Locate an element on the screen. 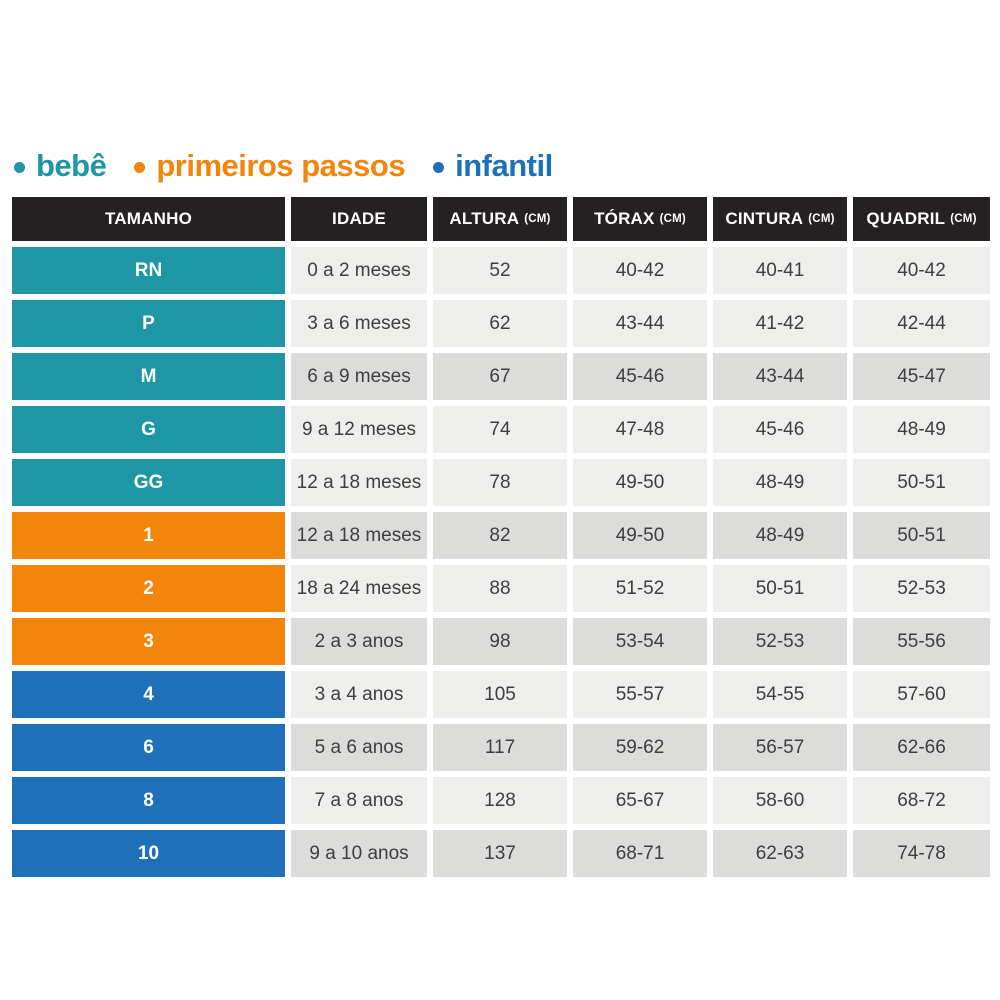 The image size is (1000, 1000). column-header-cintura: CINTURA (CM) is located at coordinates (780, 219).